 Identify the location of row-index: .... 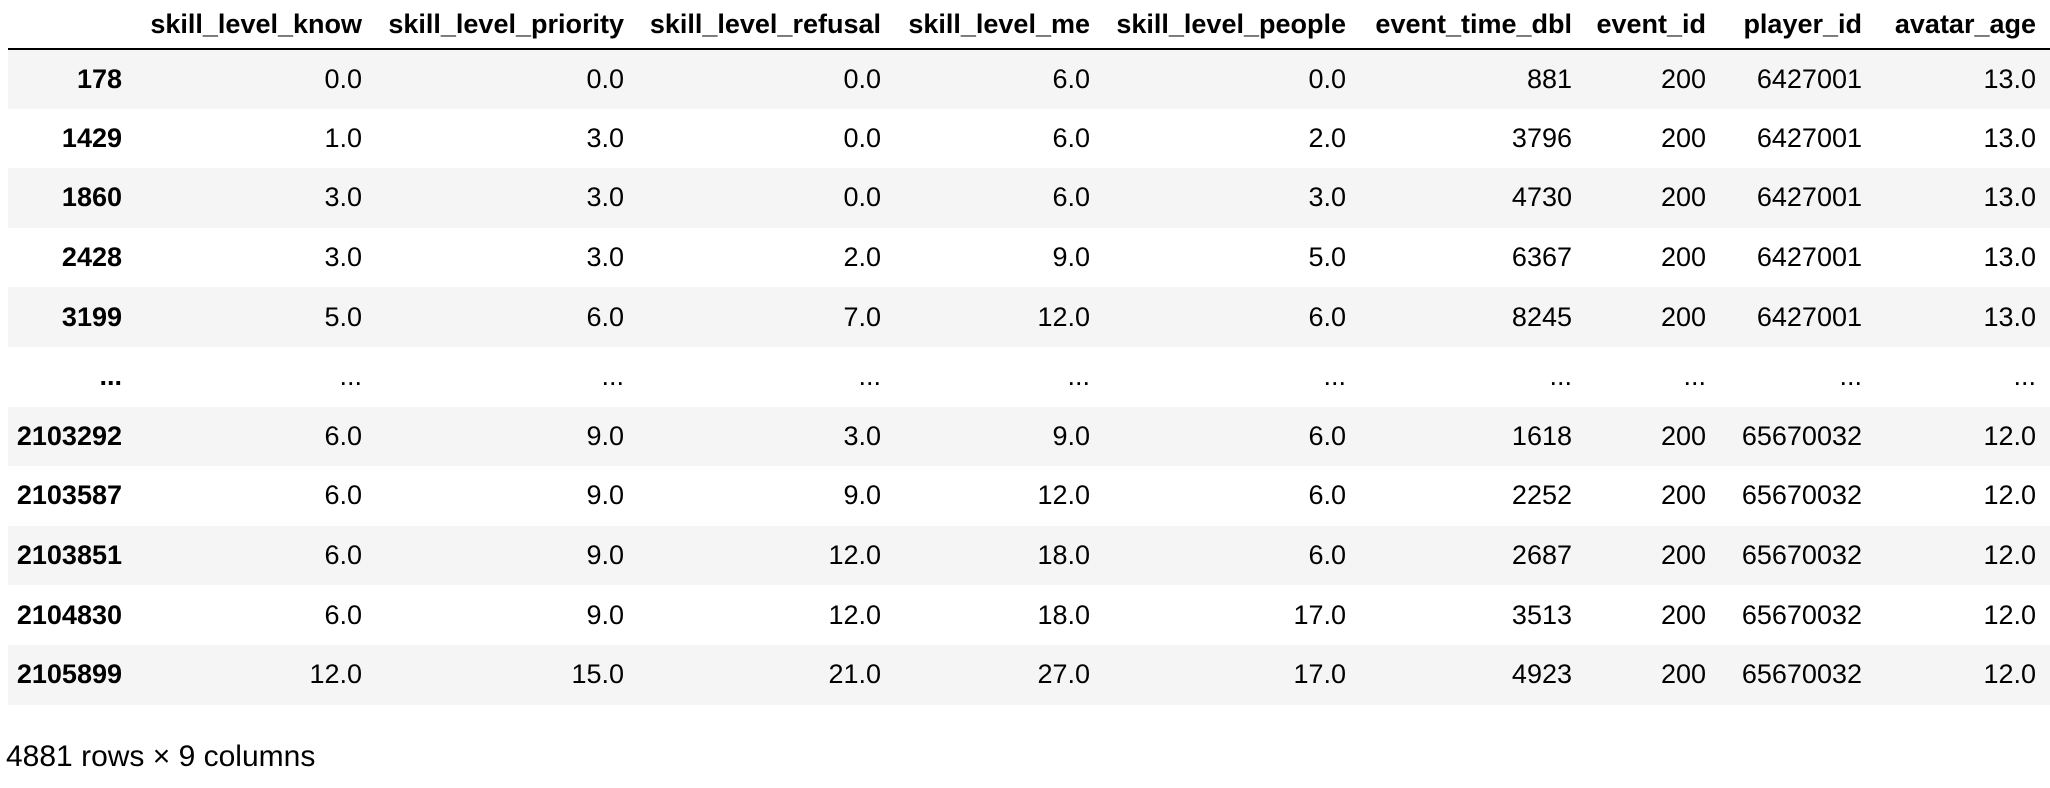
(110, 376).